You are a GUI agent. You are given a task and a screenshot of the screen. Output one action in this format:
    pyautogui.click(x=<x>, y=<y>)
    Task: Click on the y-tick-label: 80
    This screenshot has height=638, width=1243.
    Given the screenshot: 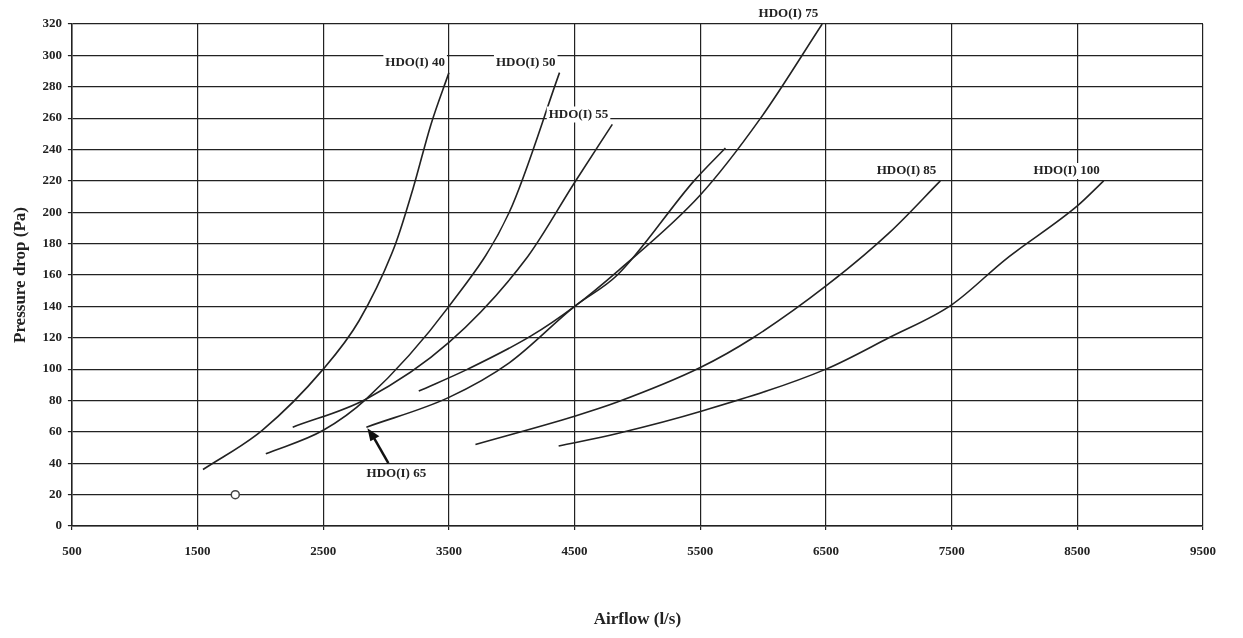 What is the action you would take?
    pyautogui.click(x=55, y=399)
    